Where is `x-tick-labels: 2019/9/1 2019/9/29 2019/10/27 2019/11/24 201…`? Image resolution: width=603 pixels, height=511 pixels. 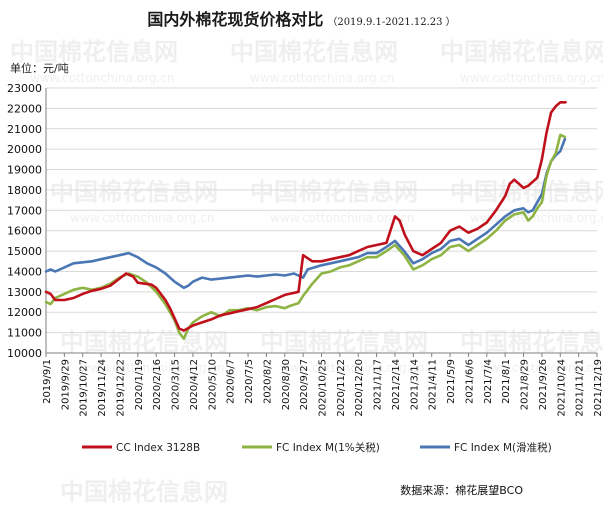 x-tick-labels: 2019/9/1 2019/9/29 2019/10/27 2019/11/24 201… is located at coordinates (322, 388).